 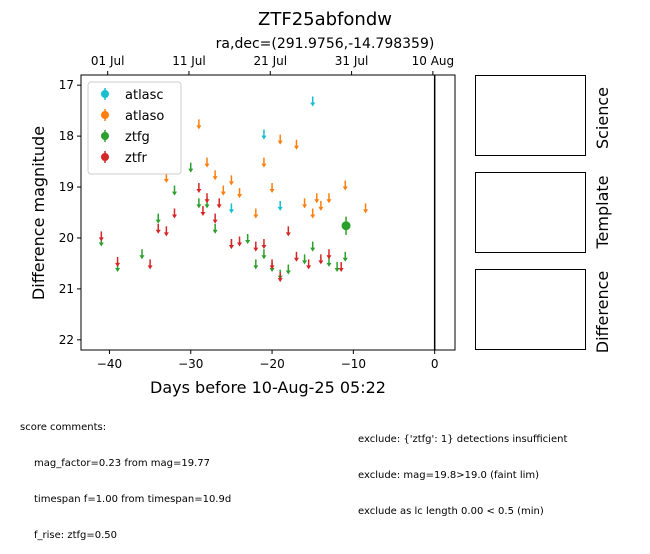 I want to click on top-tick-label: 31 Jul, so click(x=352, y=61).